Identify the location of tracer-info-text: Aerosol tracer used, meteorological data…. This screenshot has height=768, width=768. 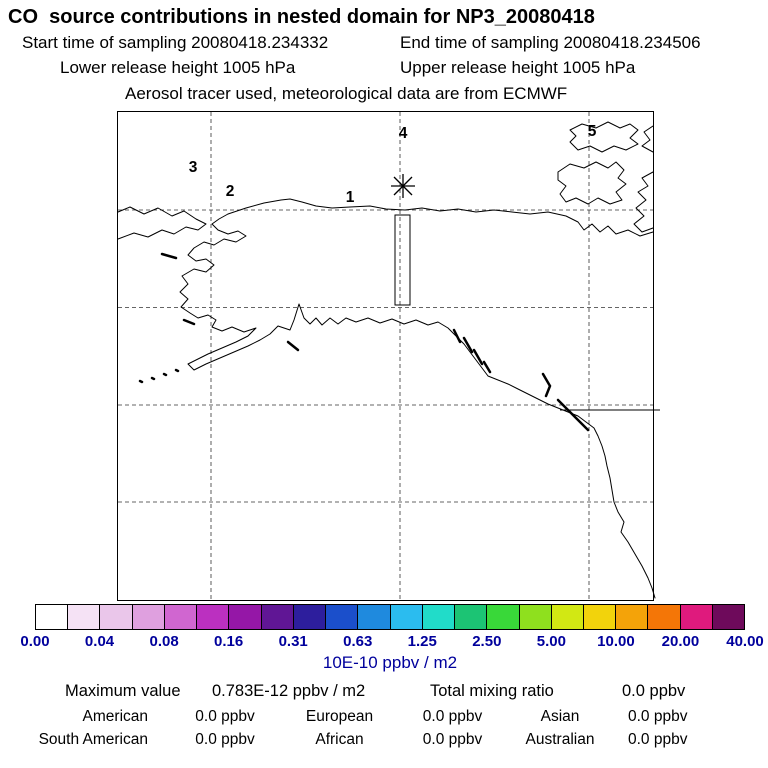
(346, 93).